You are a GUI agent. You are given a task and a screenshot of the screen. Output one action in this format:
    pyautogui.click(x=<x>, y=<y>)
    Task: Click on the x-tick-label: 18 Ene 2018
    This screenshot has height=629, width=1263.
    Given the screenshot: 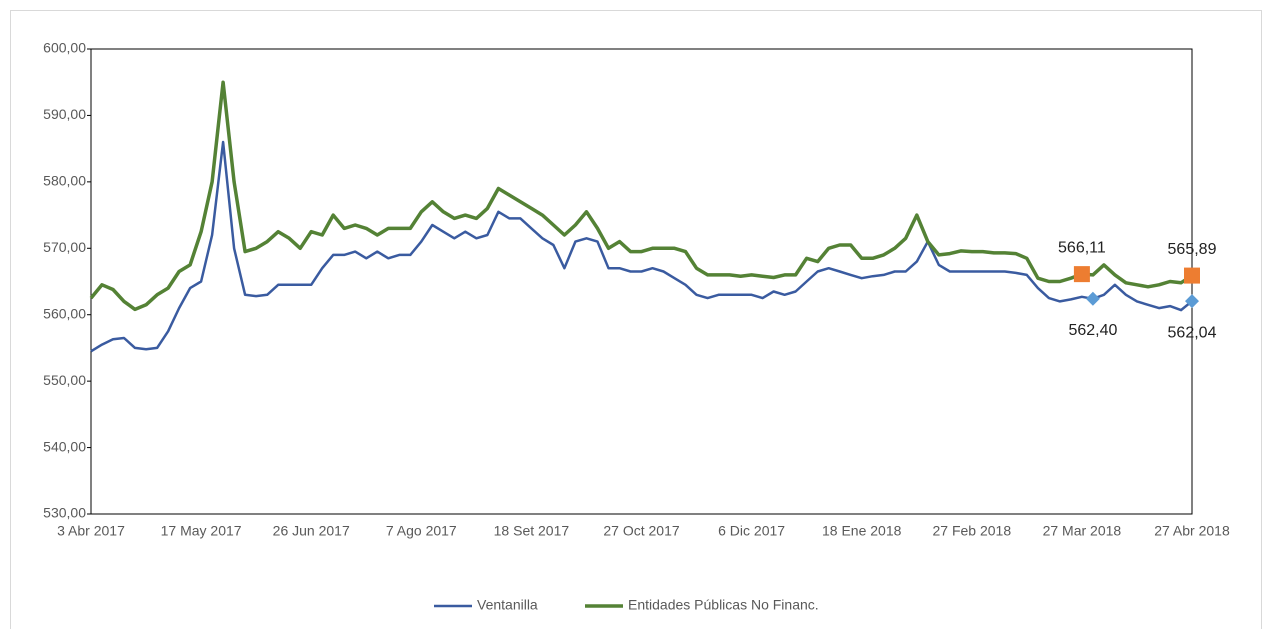 What is the action you would take?
    pyautogui.click(x=862, y=531)
    